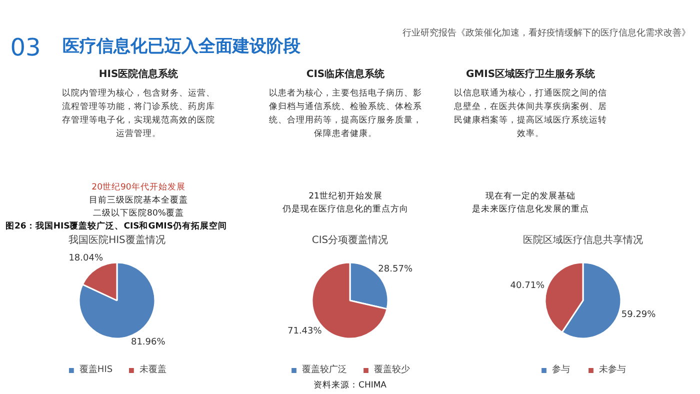 Image resolution: width=700 pixels, height=394 pixels. Describe the element at coordinates (25, 48) in the screenshot. I see `text: 03` at that location.